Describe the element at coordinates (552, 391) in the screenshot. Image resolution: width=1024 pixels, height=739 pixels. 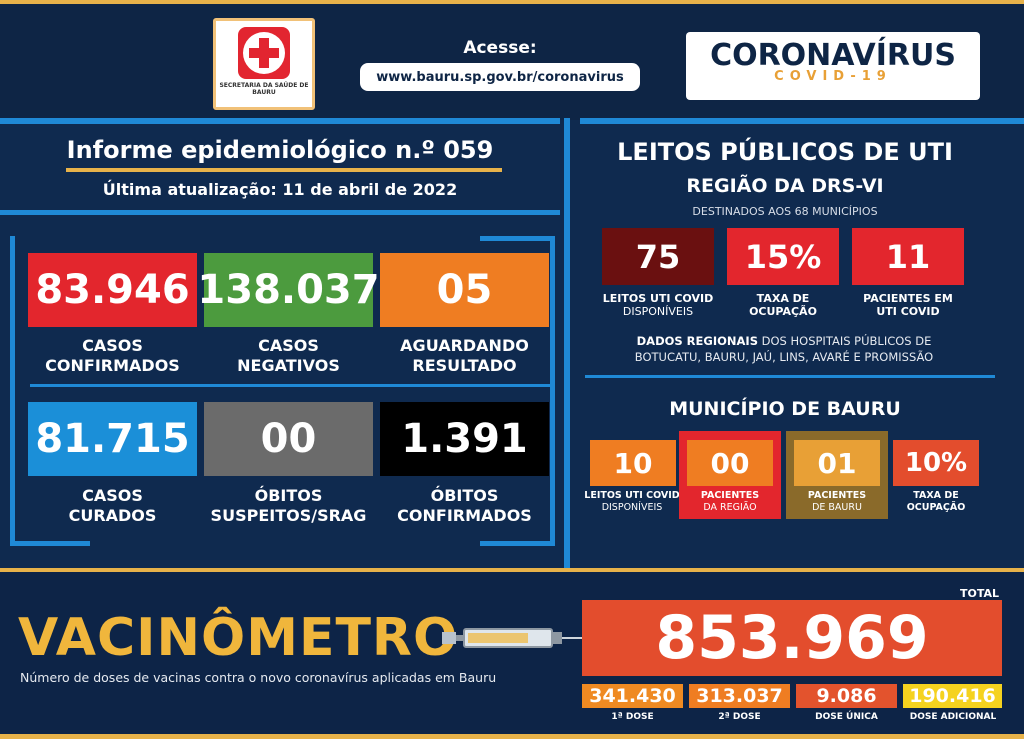
I see `frame-right` at that location.